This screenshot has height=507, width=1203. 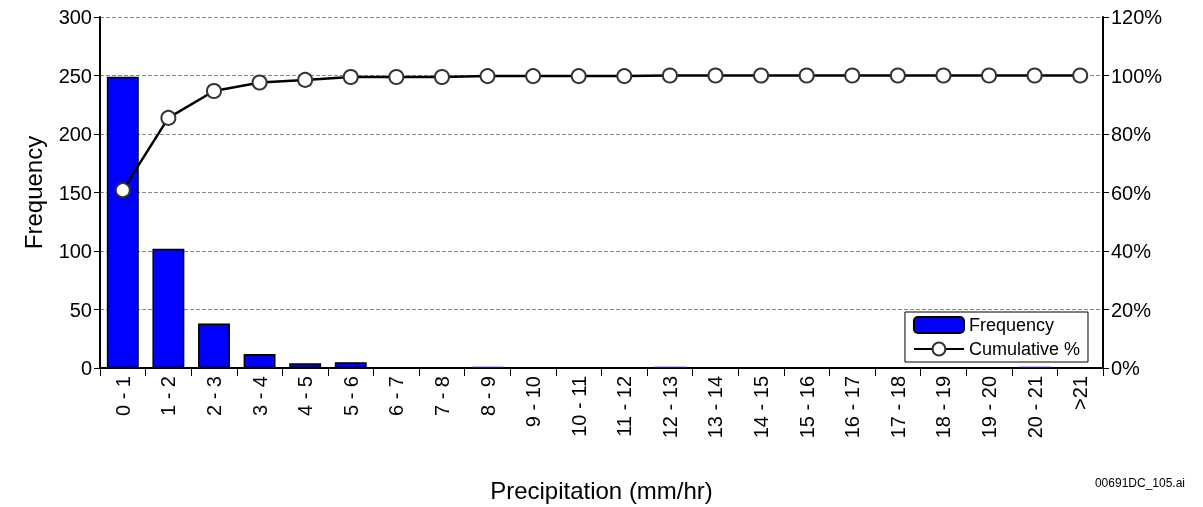 I want to click on x-tick-label: 20 - 21, so click(x=1034, y=407).